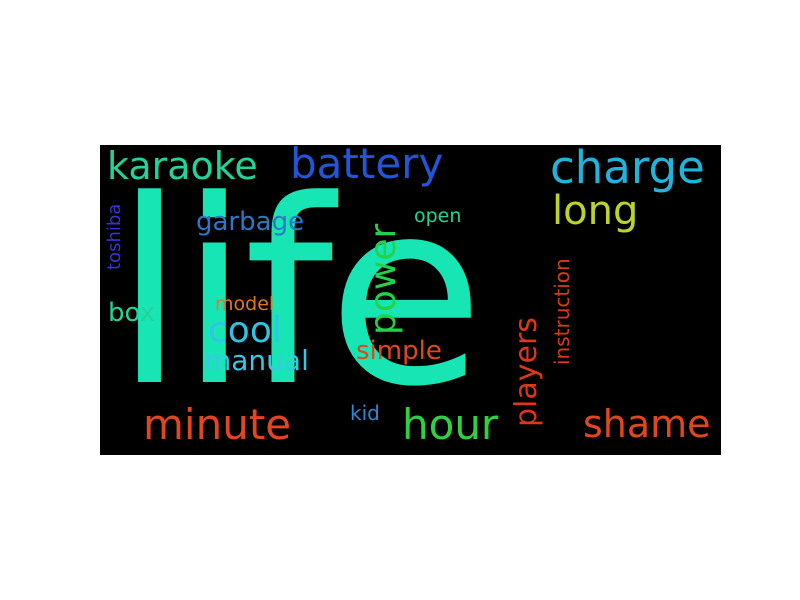 The height and width of the screenshot is (600, 800). I want to click on word-players: players, so click(526, 372).